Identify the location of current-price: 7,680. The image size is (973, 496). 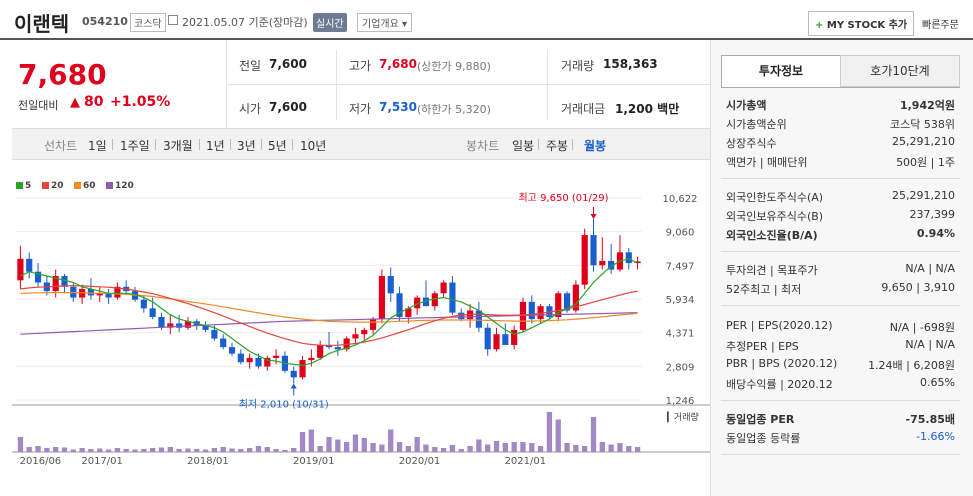
(62, 74).